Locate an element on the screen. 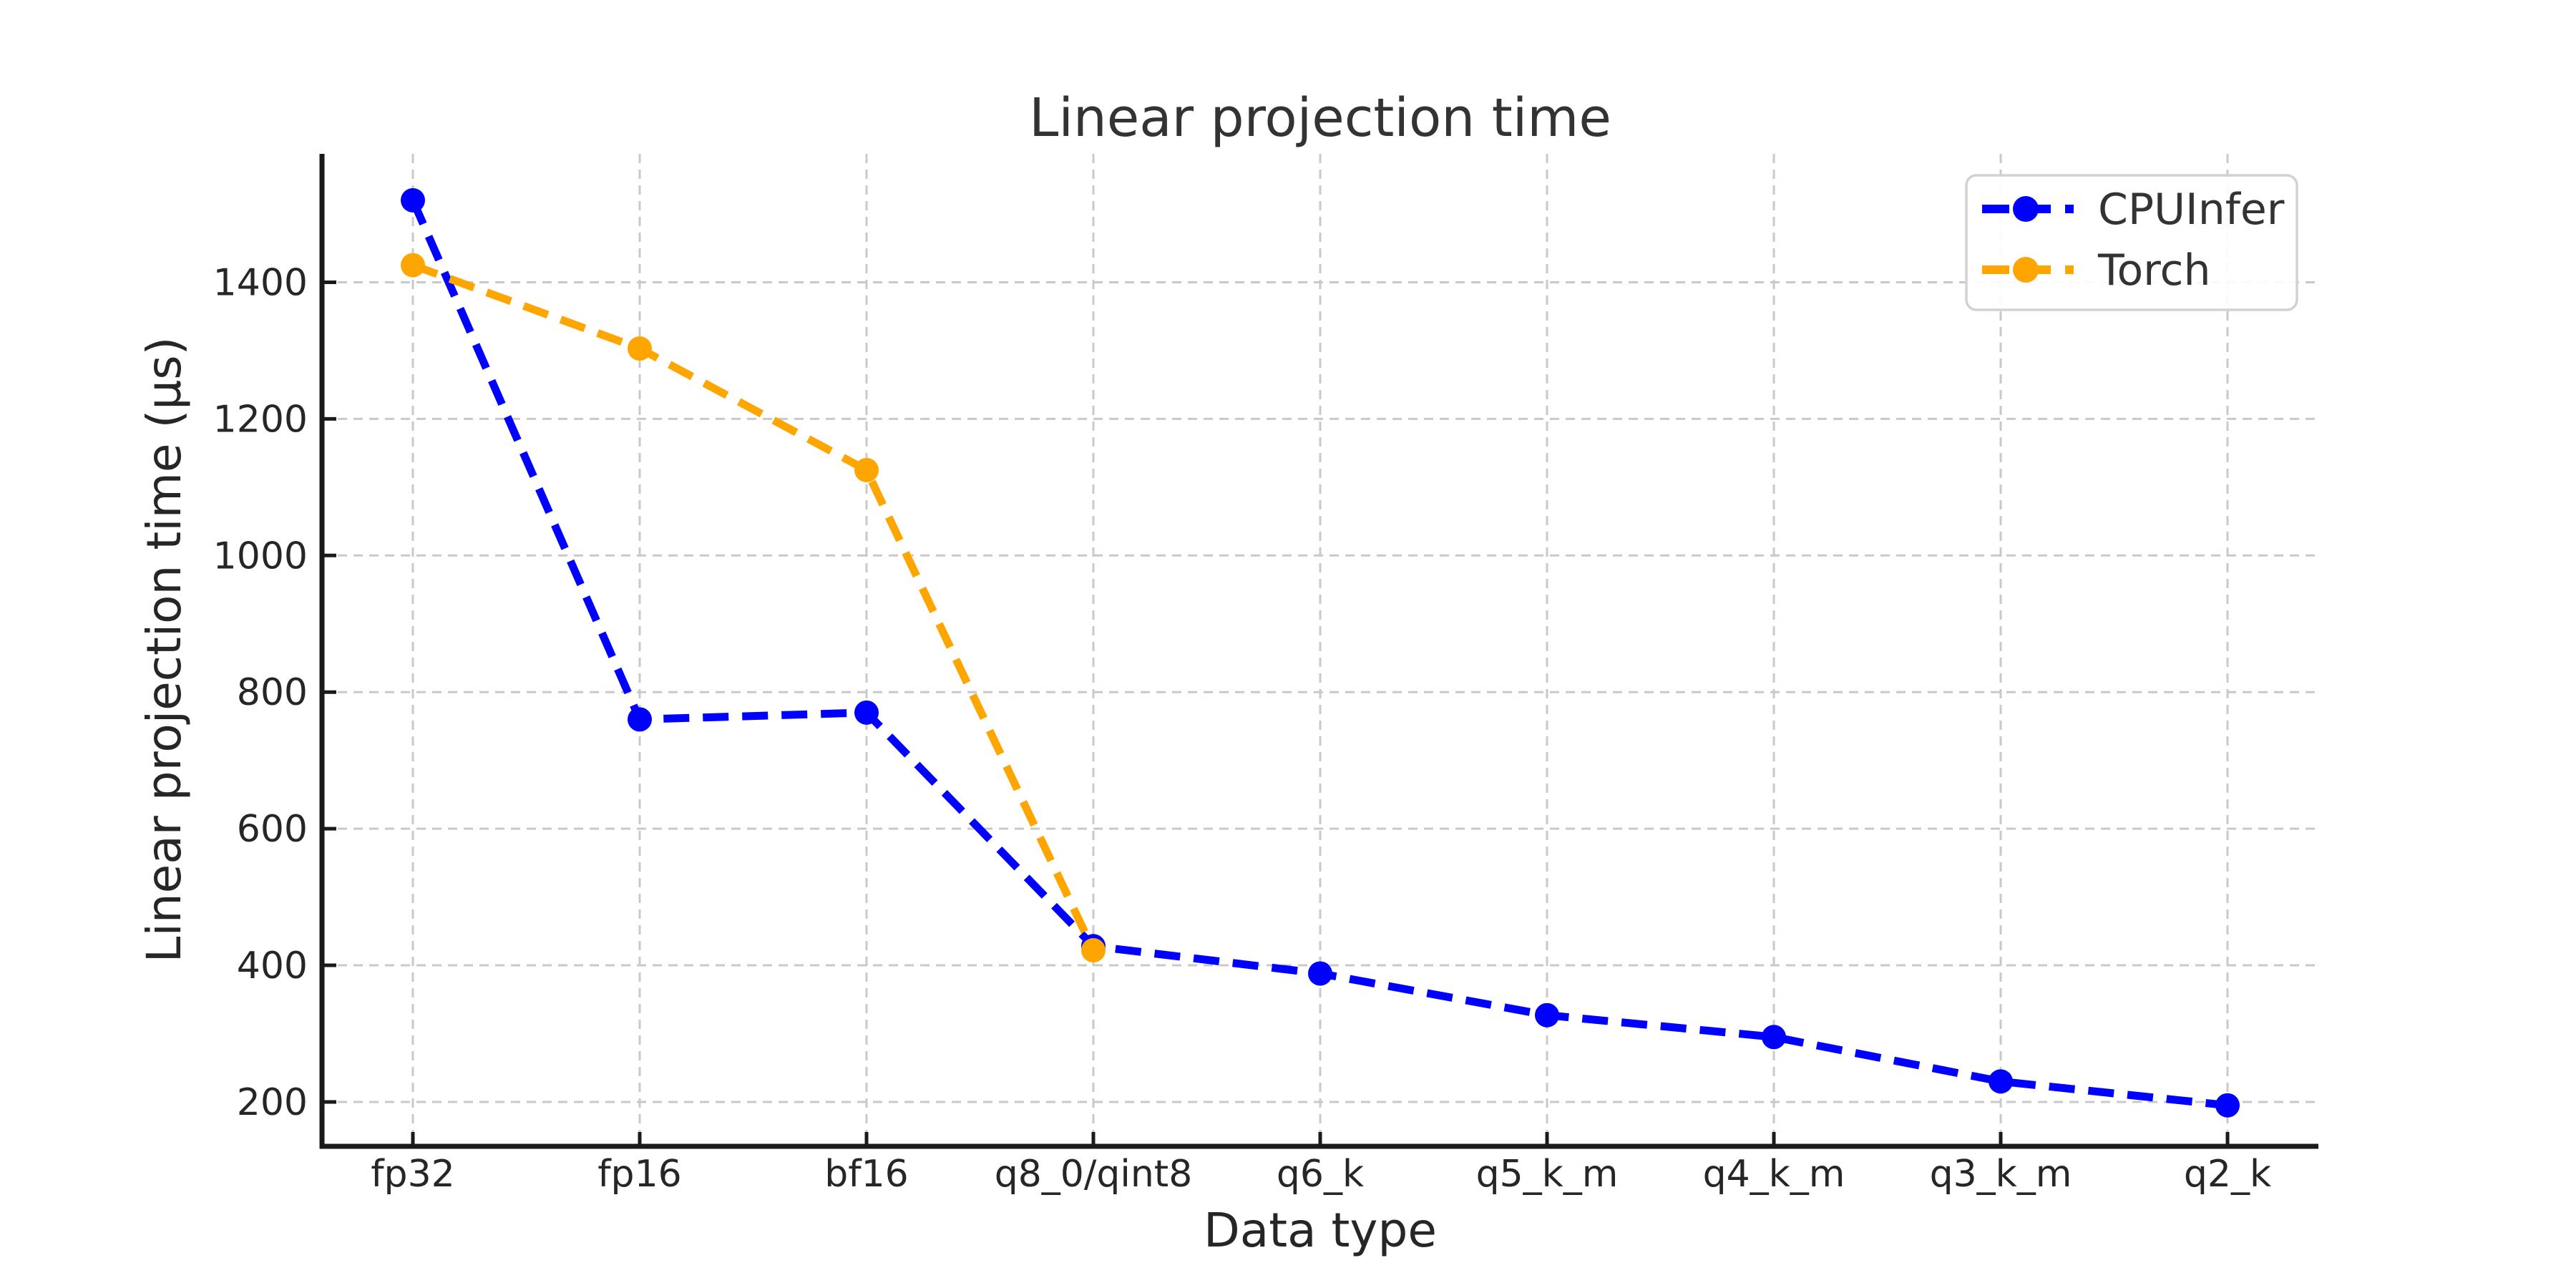  legend-entry-torch: Torch is located at coordinates (2096, 270).